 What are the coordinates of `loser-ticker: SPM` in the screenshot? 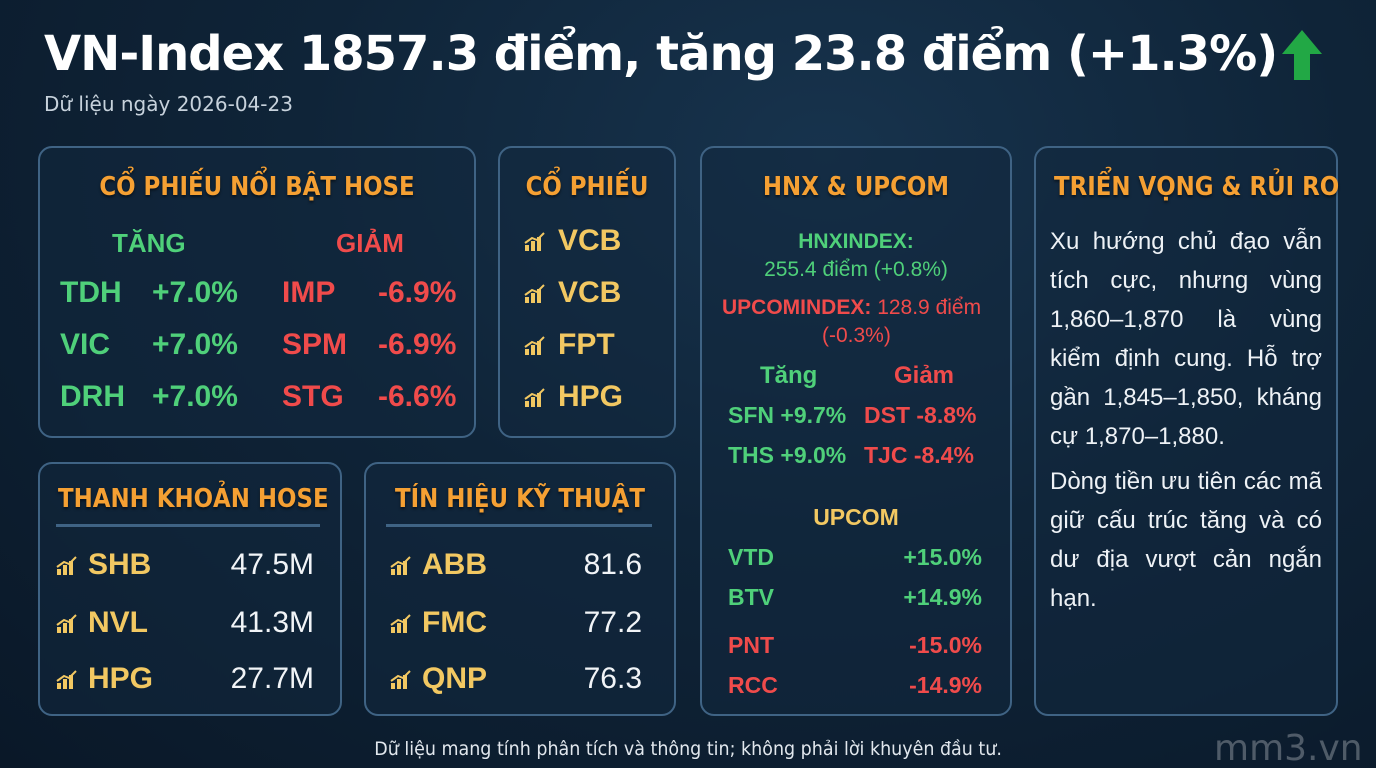 It's located at (315, 344).